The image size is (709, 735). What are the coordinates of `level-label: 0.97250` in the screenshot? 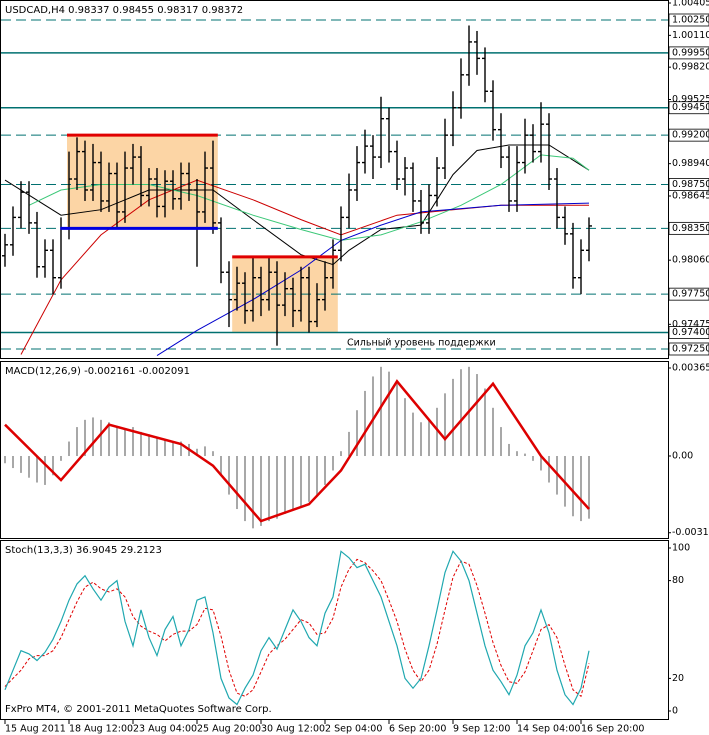 It's located at (690, 348).